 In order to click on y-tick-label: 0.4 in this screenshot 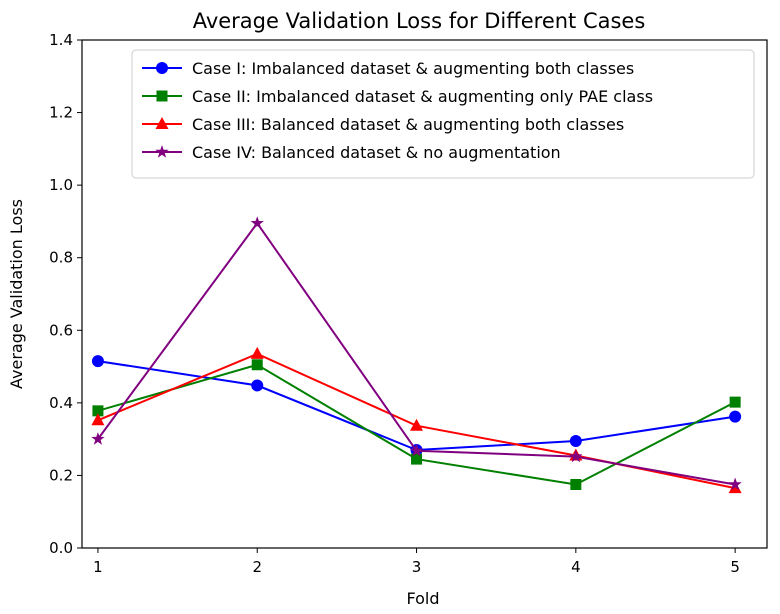, I will do `click(61, 403)`.